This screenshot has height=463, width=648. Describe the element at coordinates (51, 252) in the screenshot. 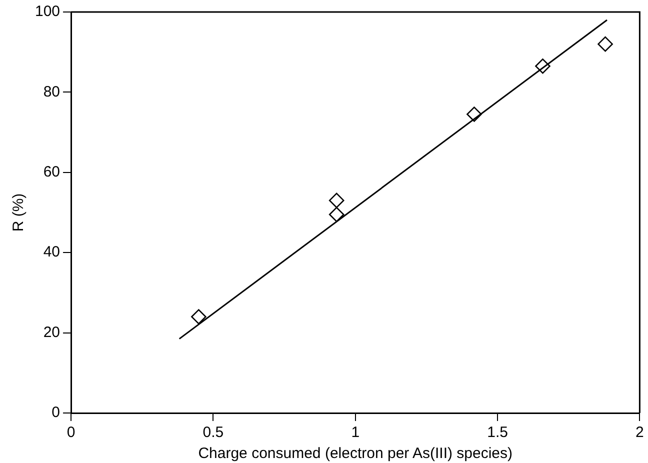

I see `y-tick-label: 40` at that location.